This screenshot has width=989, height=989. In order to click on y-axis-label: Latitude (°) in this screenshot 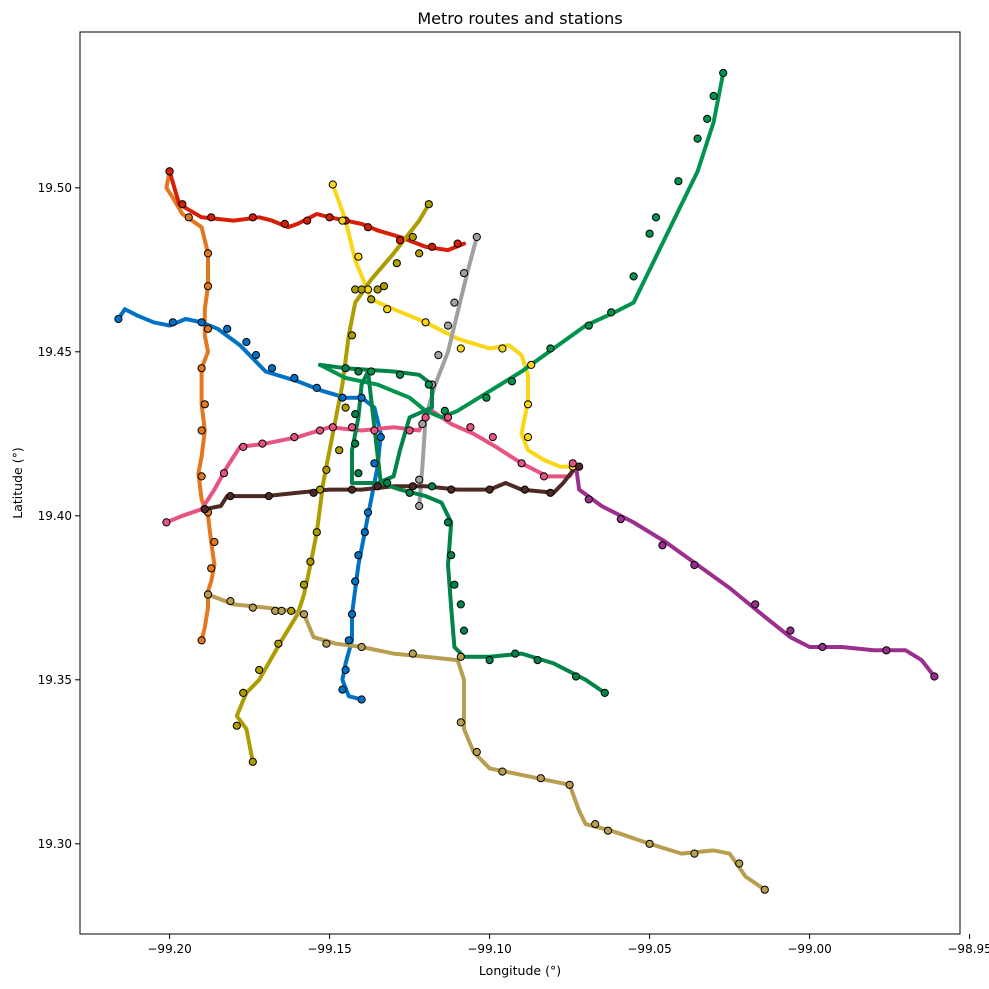, I will do `click(17, 482)`.